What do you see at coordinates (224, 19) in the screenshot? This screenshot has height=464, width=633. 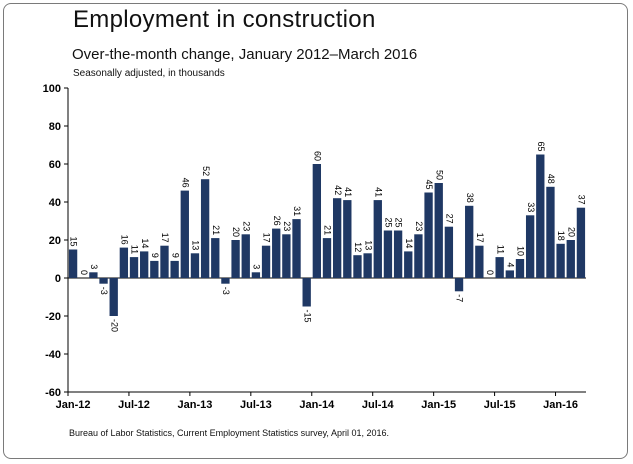 I see `chart-title: Employment in construction` at bounding box center [224, 19].